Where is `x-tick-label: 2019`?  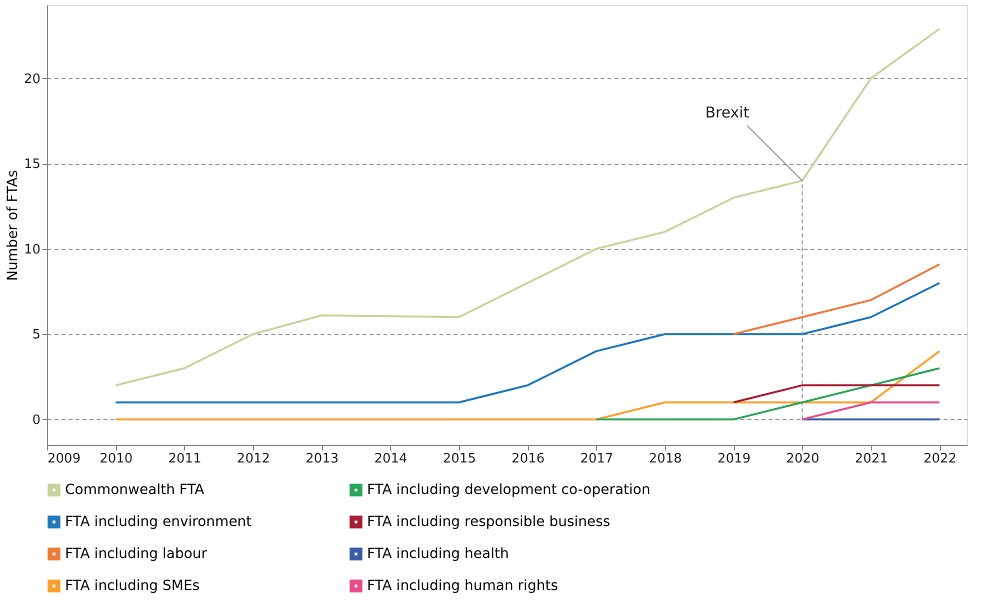 x-tick-label: 2019 is located at coordinates (734, 459).